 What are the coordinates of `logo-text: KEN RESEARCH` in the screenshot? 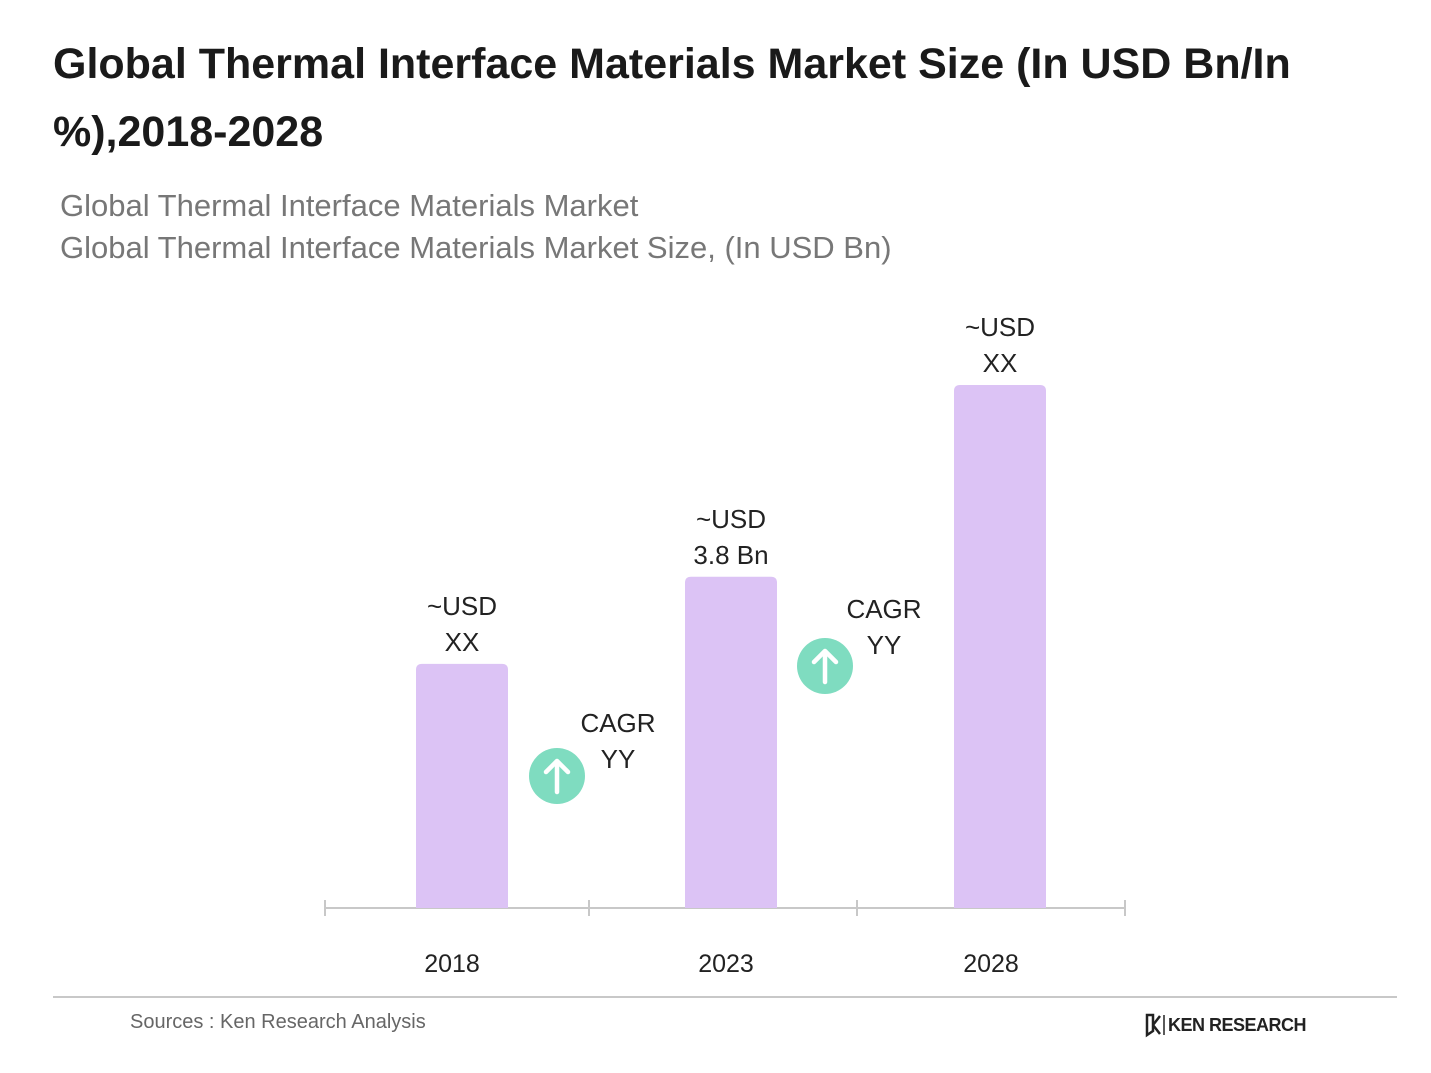 It's located at (1237, 1025).